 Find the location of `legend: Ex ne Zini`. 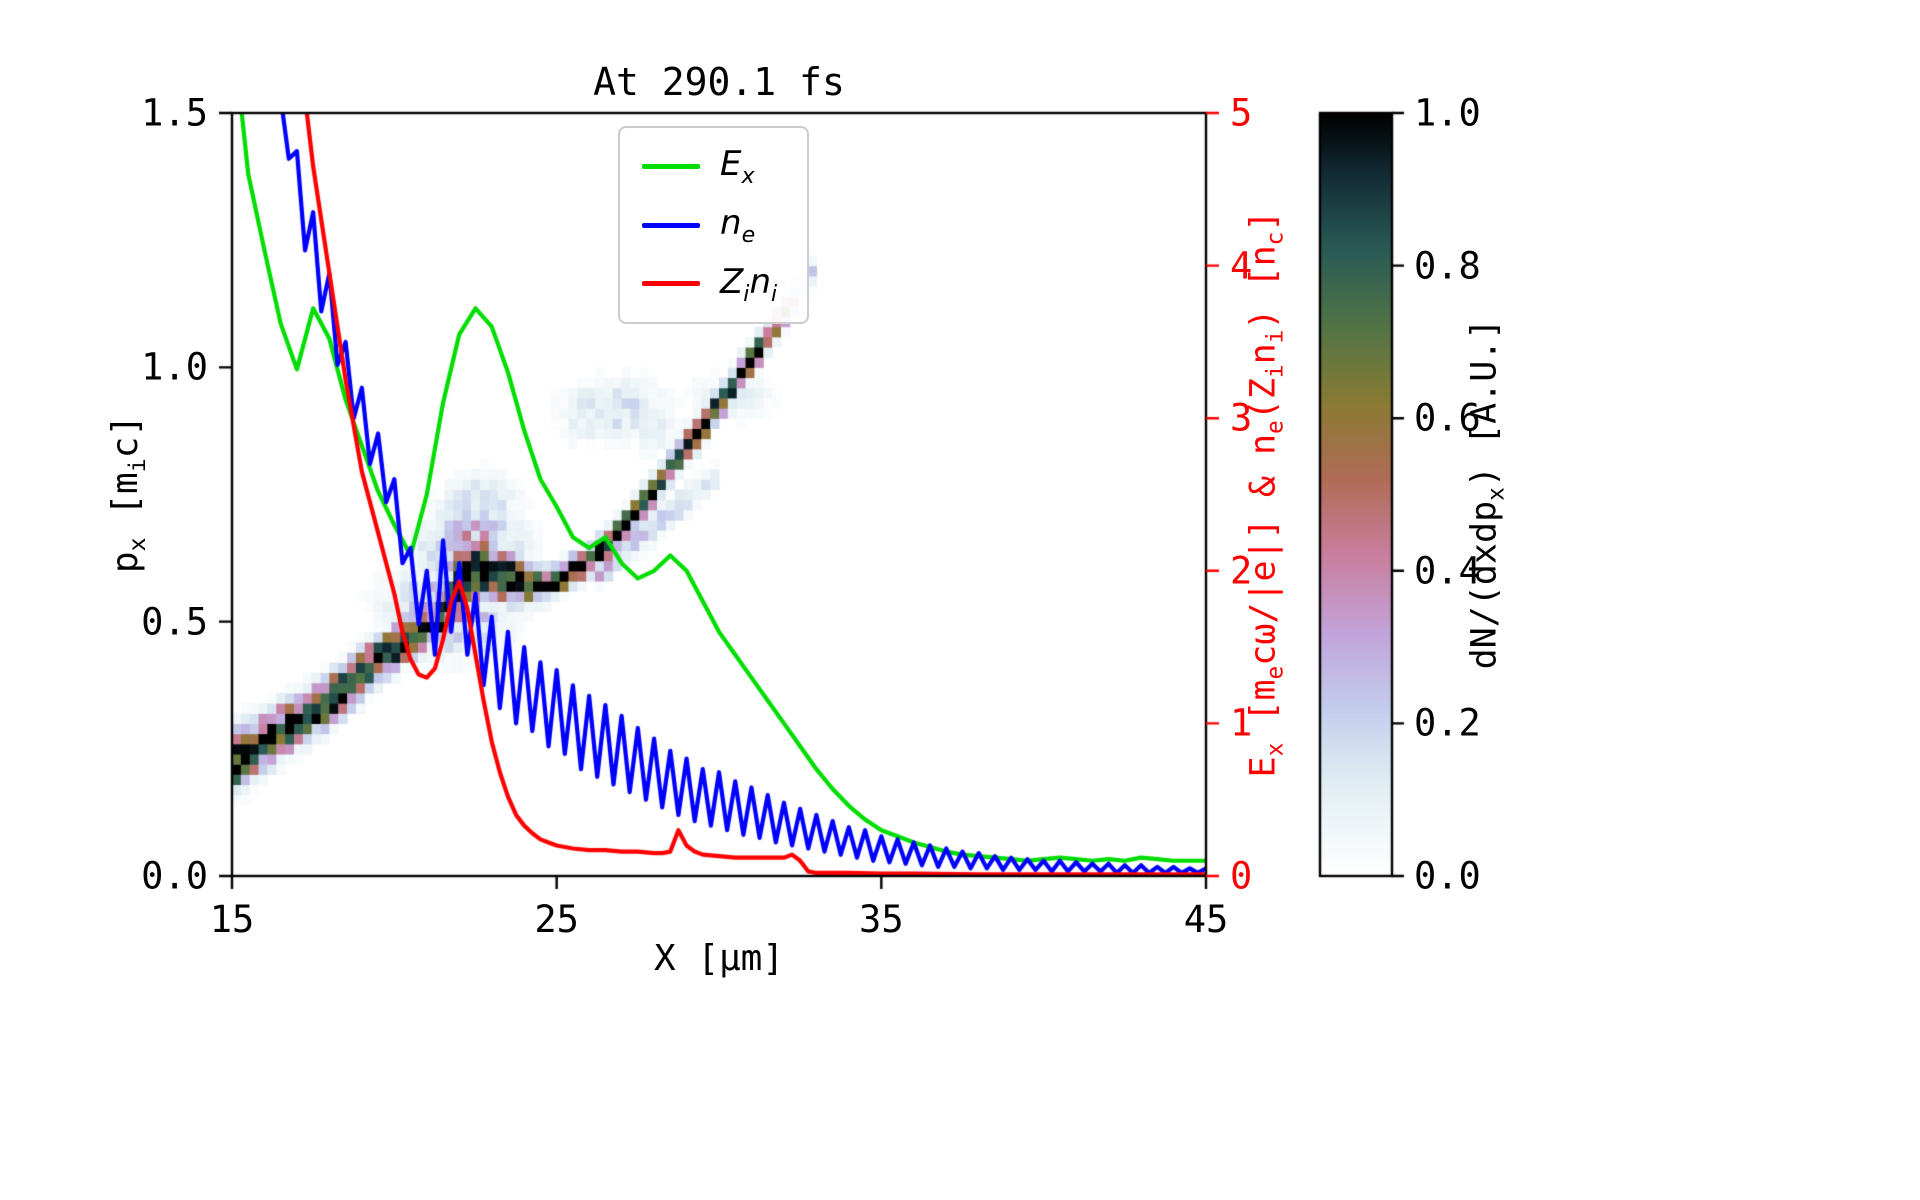

legend: Ex ne Zini is located at coordinates (714, 225).